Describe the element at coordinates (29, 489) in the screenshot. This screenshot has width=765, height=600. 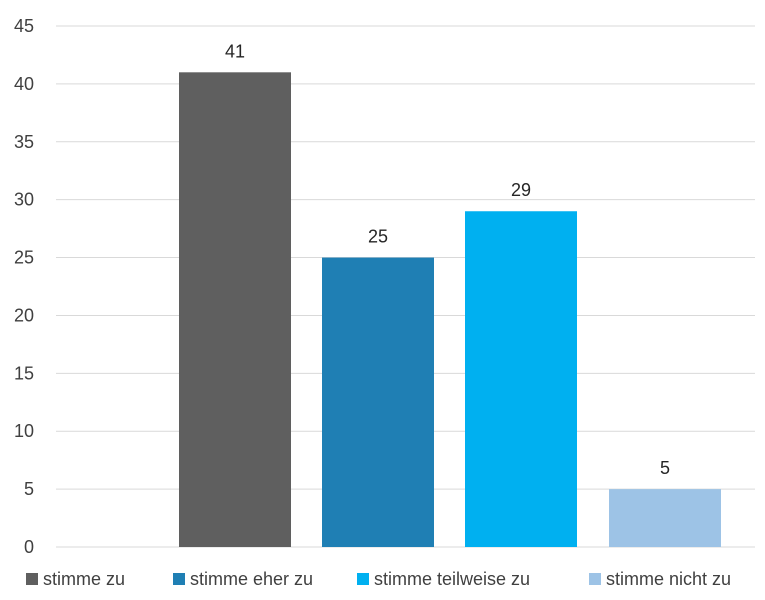
I see `y-tick-label: 5` at that location.